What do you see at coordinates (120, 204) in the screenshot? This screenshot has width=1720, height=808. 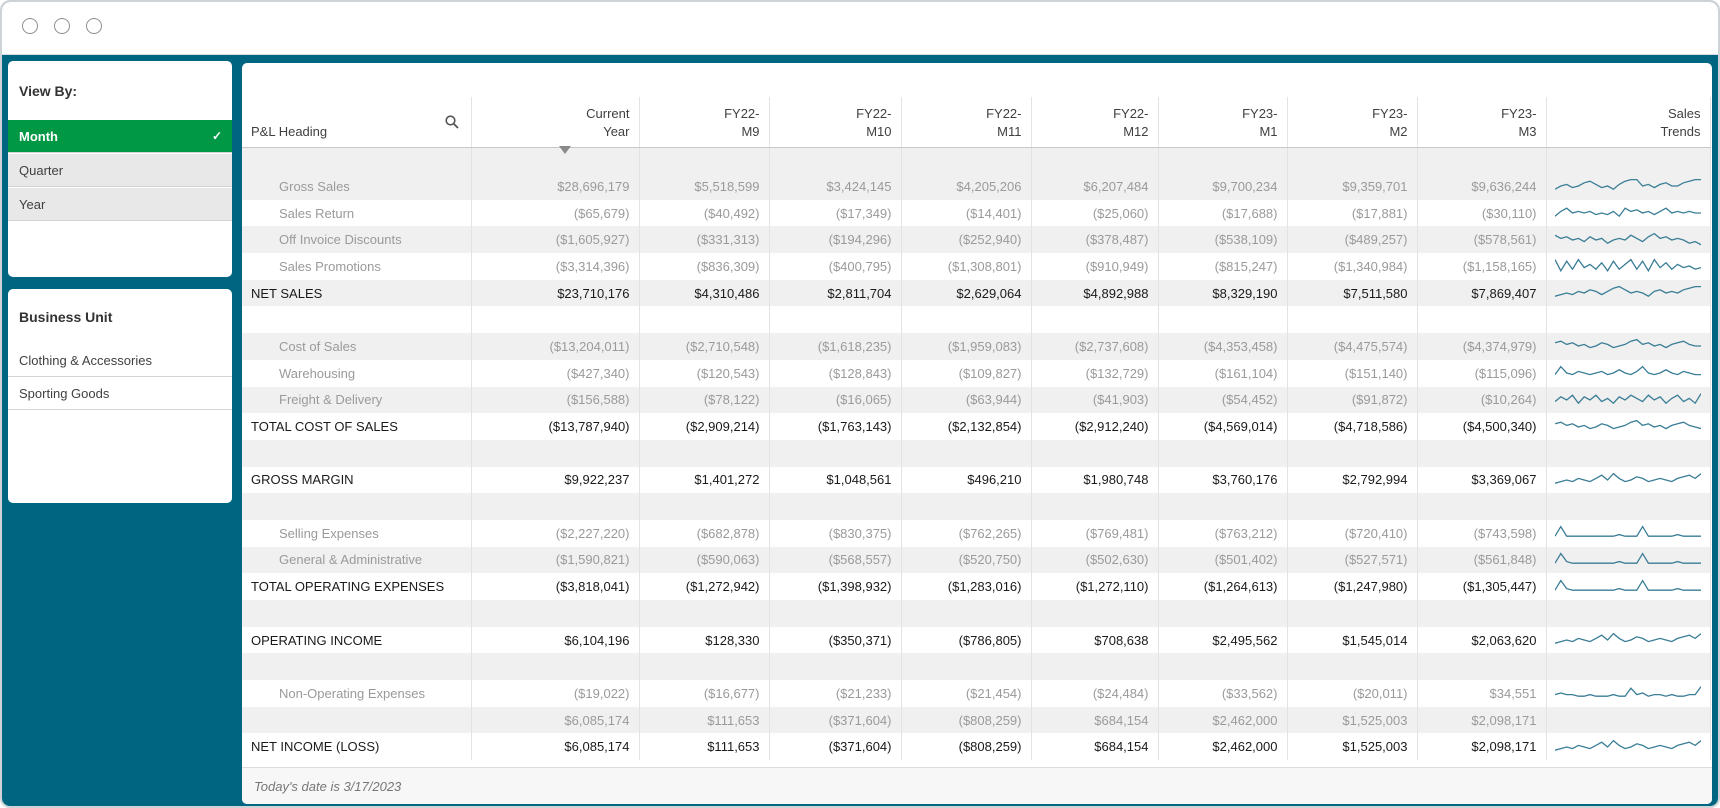 I see `view-by-option-year: Year` at bounding box center [120, 204].